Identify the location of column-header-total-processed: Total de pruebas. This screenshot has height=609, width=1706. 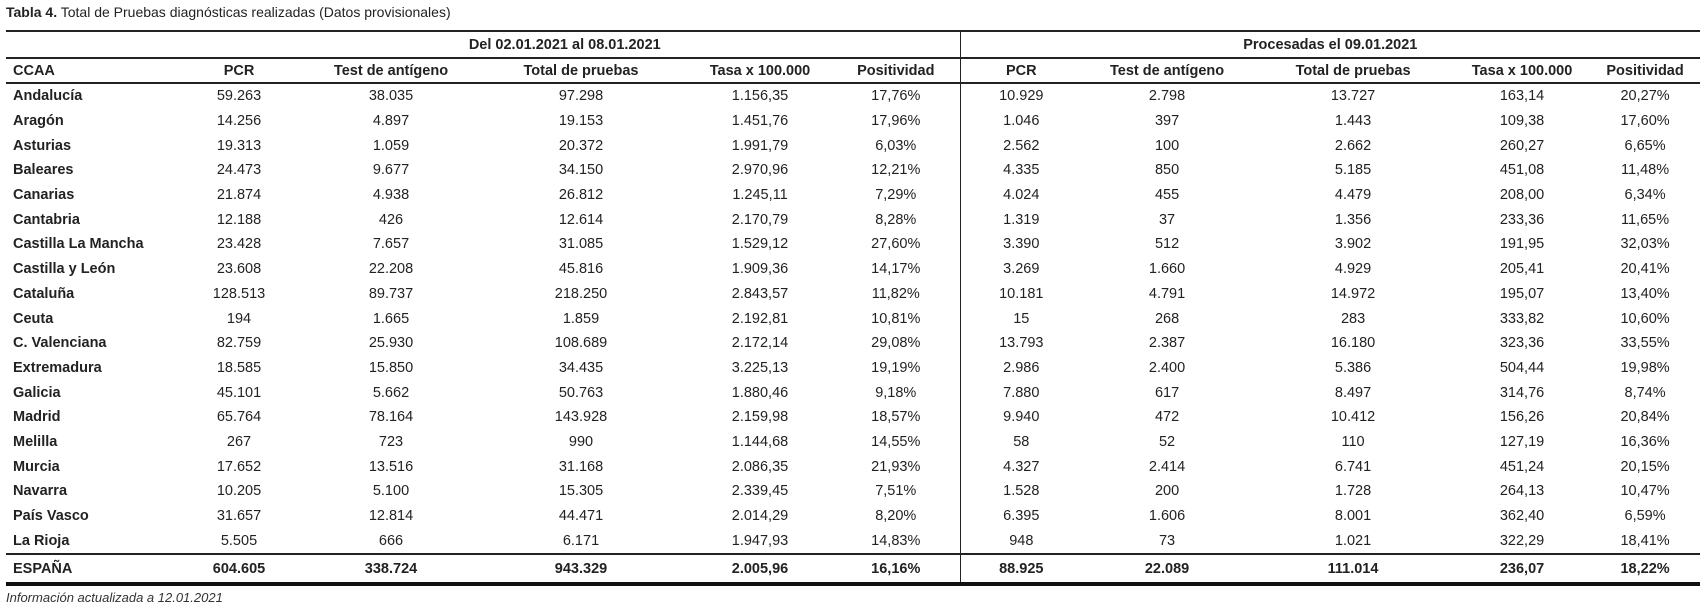
(1353, 71).